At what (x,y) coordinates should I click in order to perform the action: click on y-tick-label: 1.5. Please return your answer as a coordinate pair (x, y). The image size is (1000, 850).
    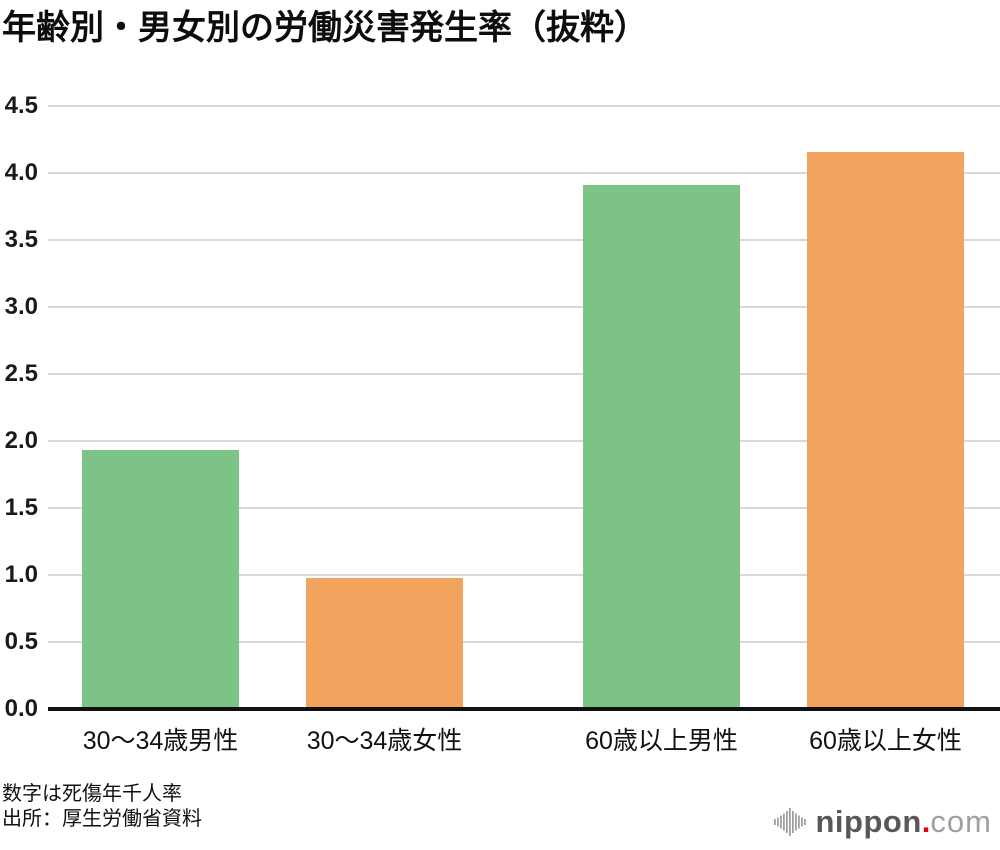
    Looking at the image, I should click on (21, 507).